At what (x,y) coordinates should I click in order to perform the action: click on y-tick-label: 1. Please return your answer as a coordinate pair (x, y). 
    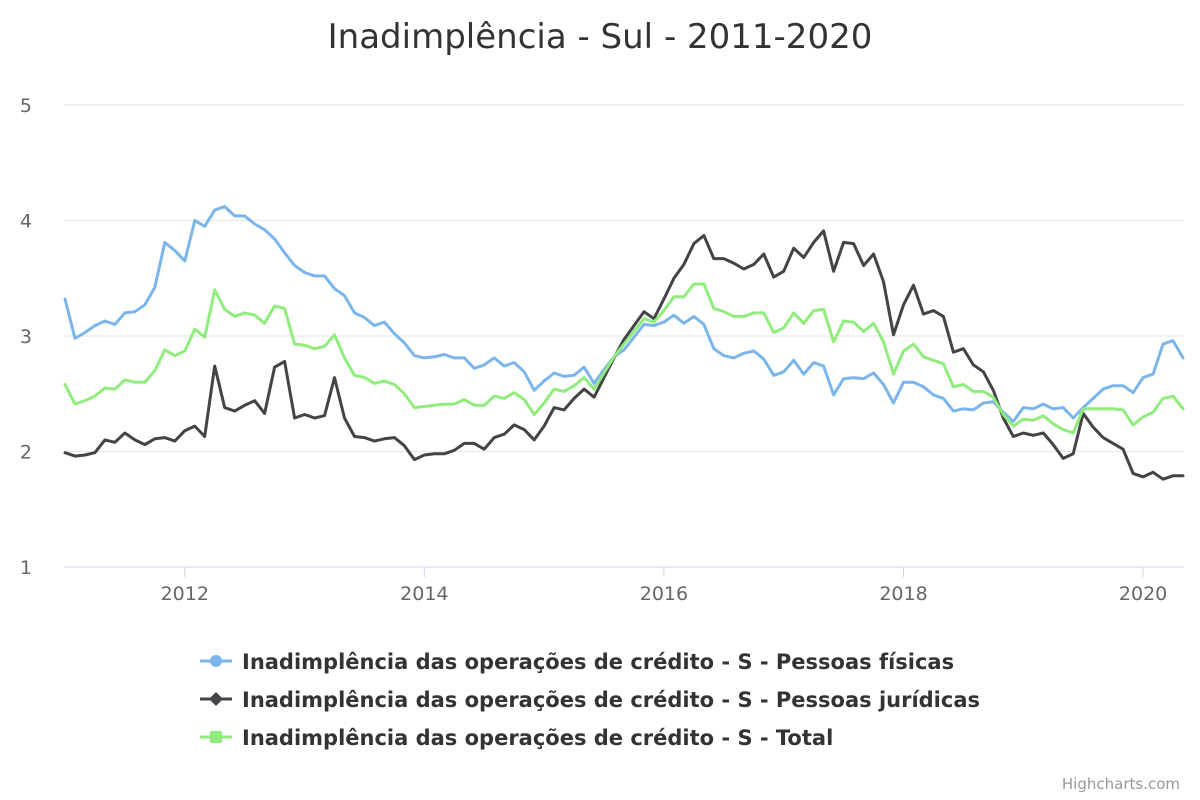
    Looking at the image, I should click on (26, 568).